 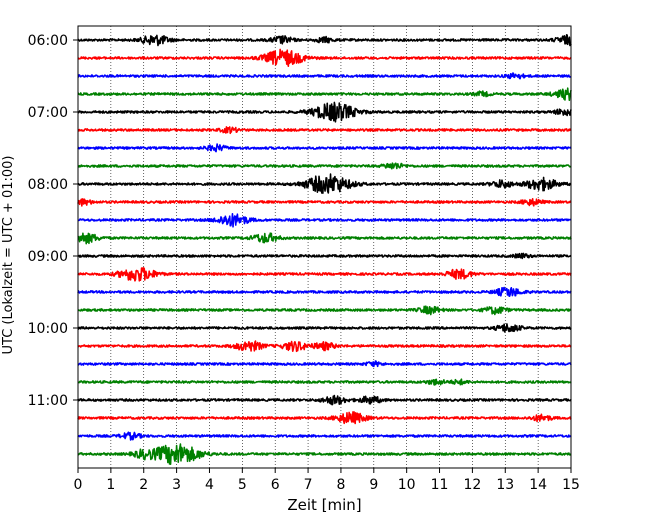 What do you see at coordinates (571, 485) in the screenshot?
I see `x-tick-label: 15` at bounding box center [571, 485].